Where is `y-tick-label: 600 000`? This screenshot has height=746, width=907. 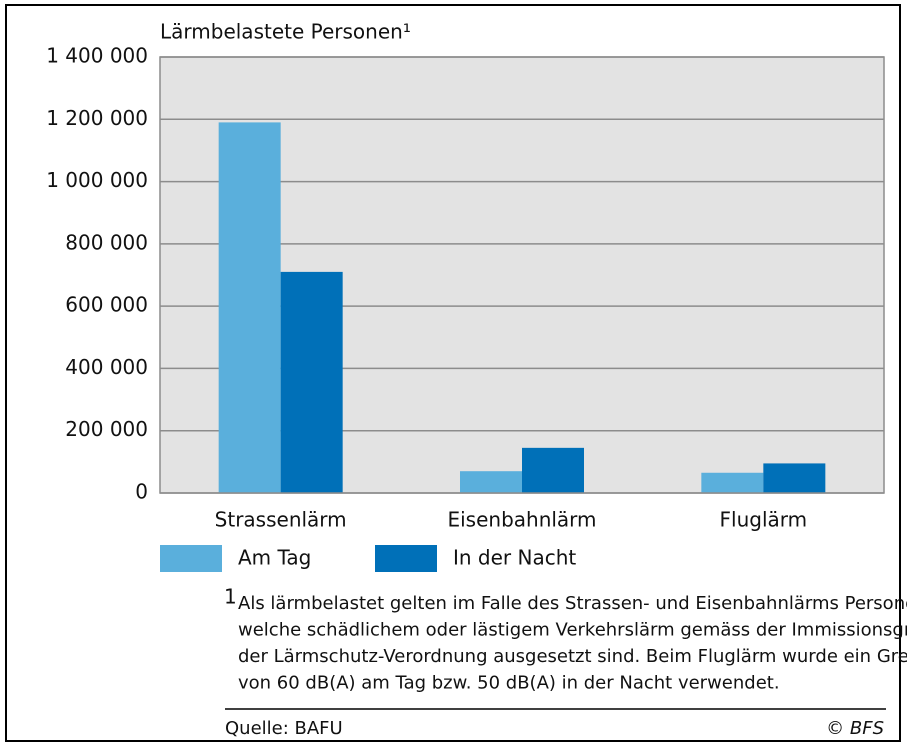
y-tick-label: 600 000 is located at coordinates (106, 305).